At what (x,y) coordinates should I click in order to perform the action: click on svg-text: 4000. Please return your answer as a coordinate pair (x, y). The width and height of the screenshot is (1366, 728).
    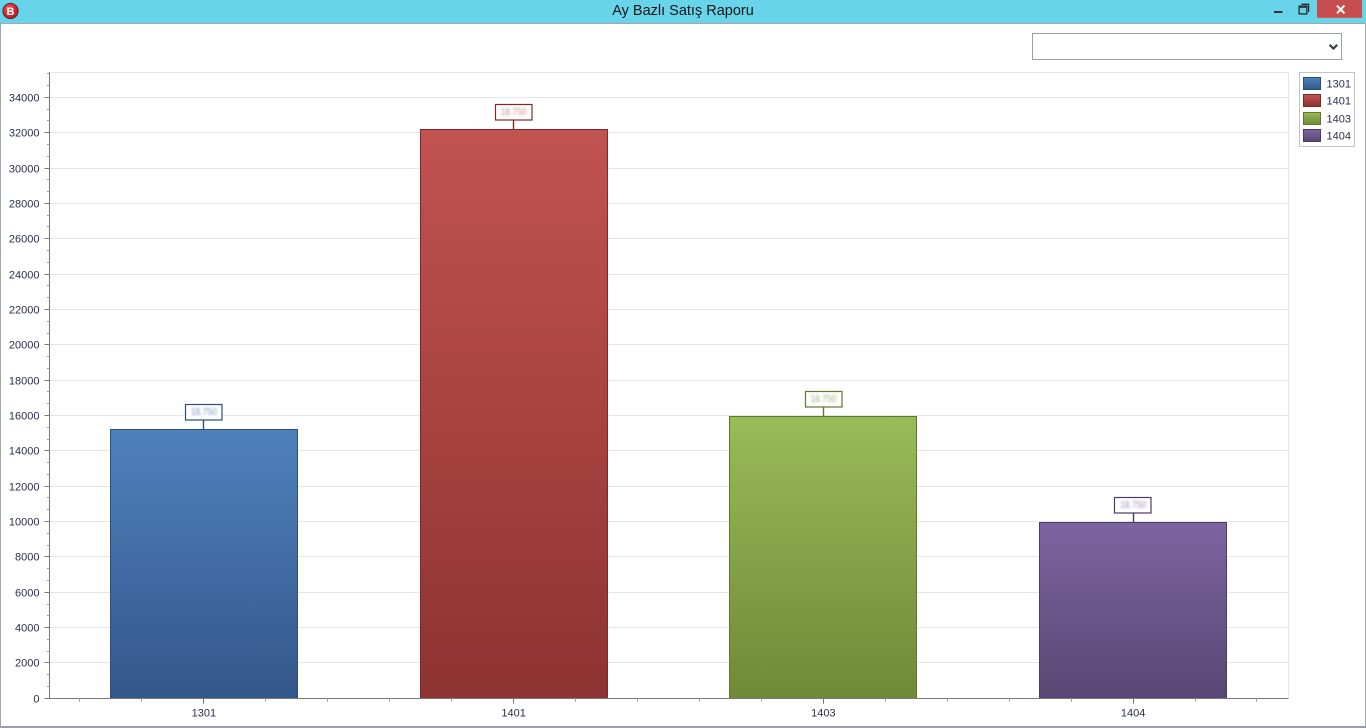
    Looking at the image, I should click on (27, 628).